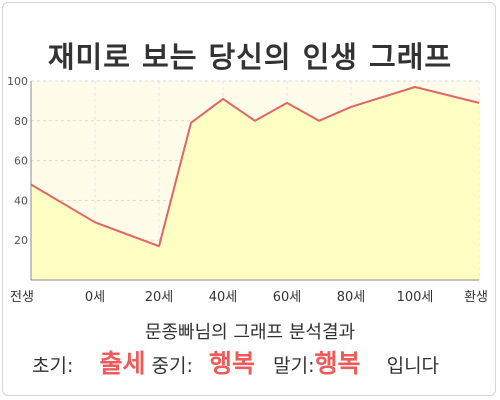 The image size is (500, 400). Describe the element at coordinates (159, 297) in the screenshot. I see `x-tick-label: 20세` at that location.